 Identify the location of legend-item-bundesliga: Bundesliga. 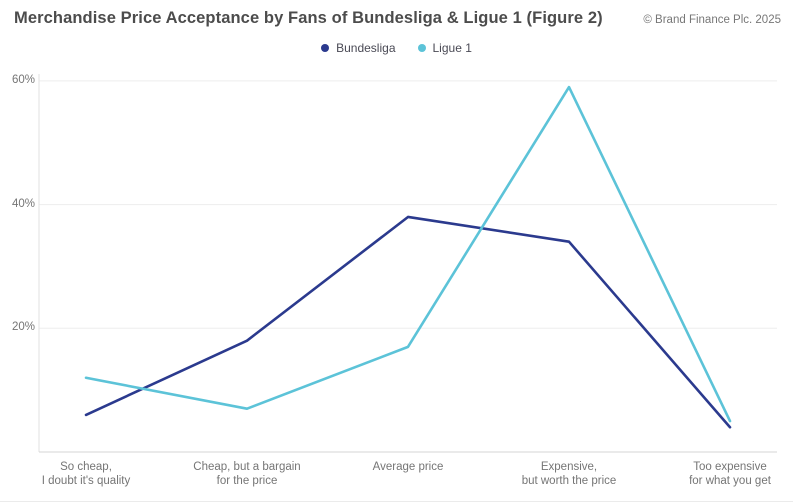
(358, 48).